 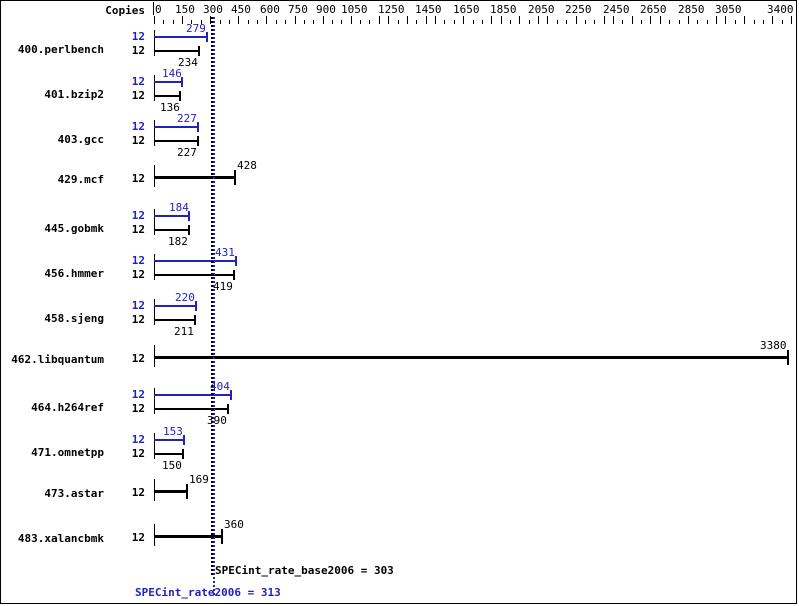 I want to click on benchmark-name-label: 464.h264ref, so click(x=67, y=408).